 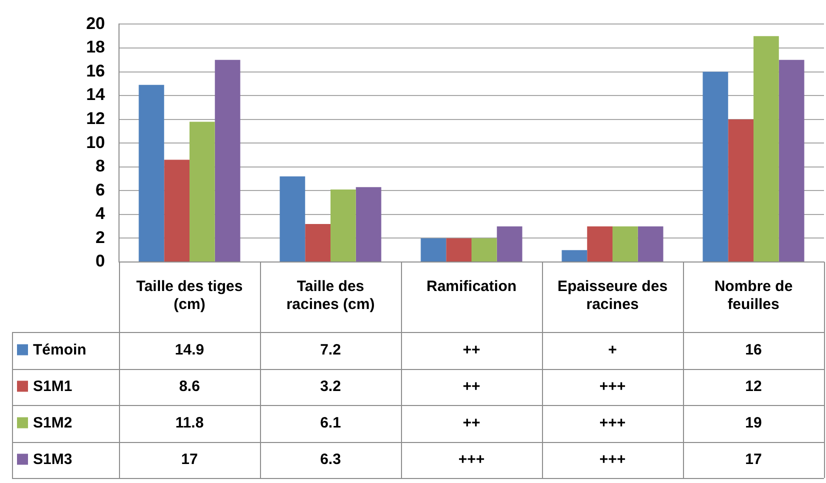 I want to click on x-tick-label: Nombre de feuilles, so click(x=753, y=296).